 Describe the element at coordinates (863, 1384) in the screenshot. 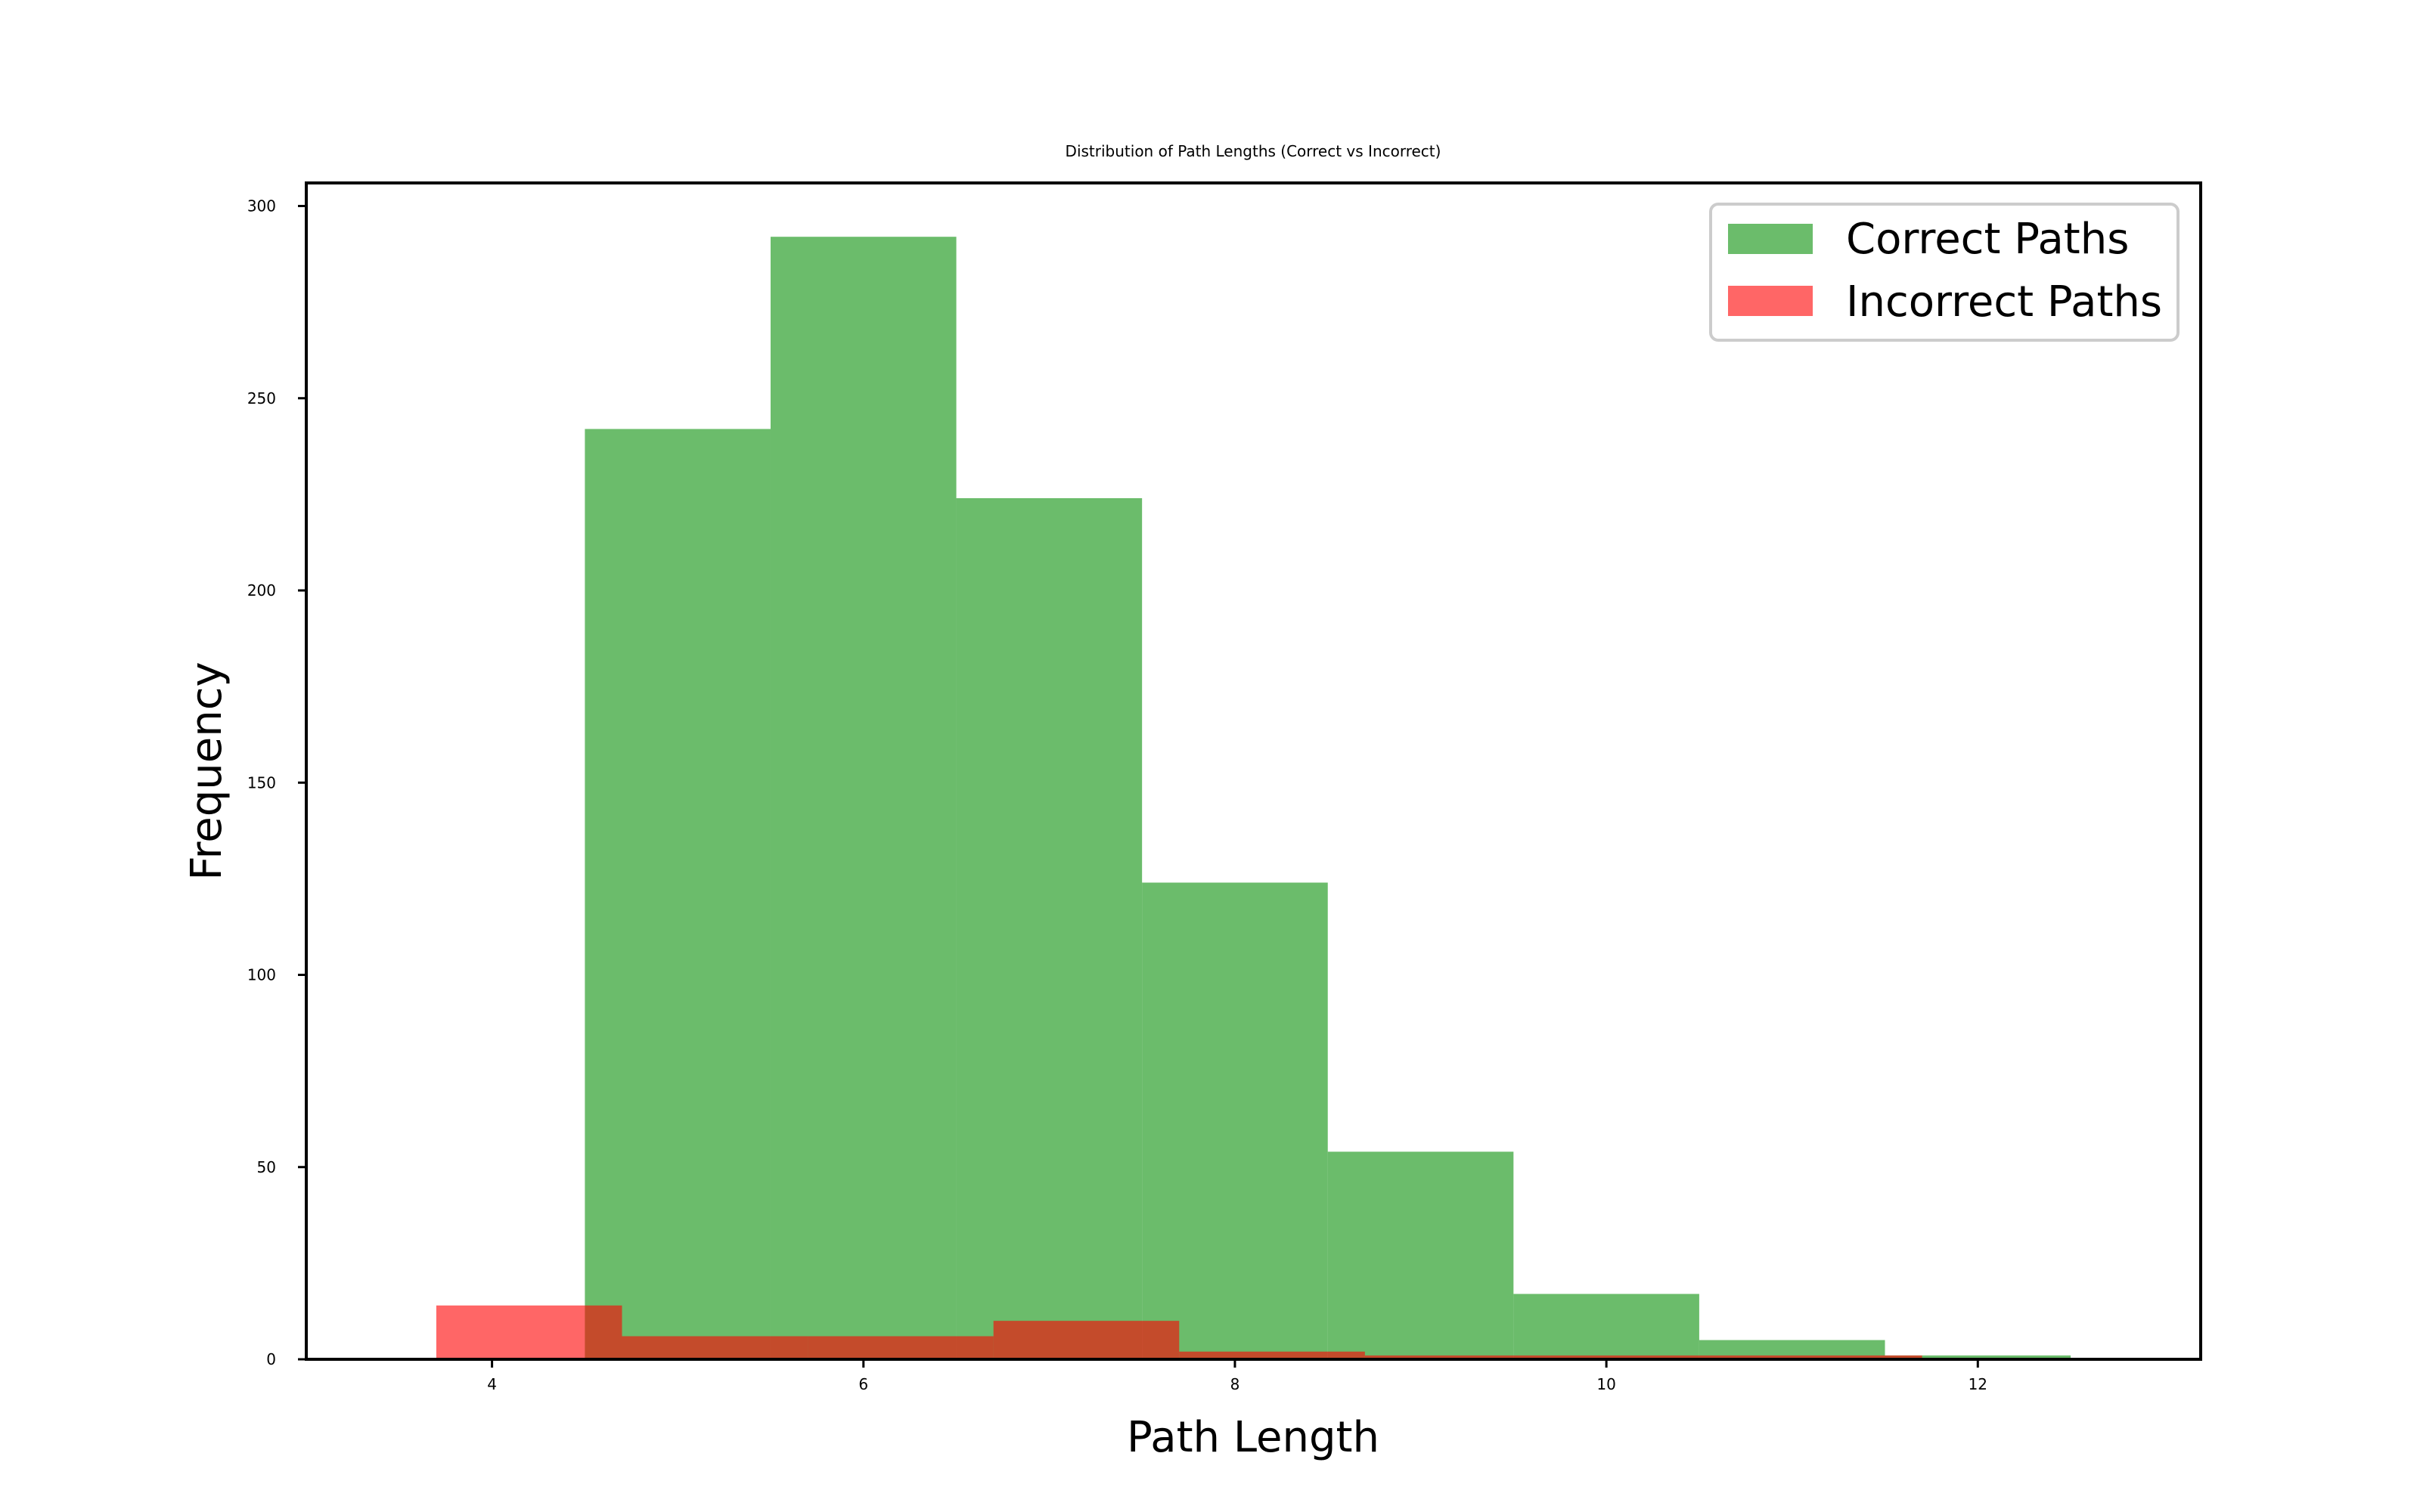

I see `x-tick-label: 6` at that location.